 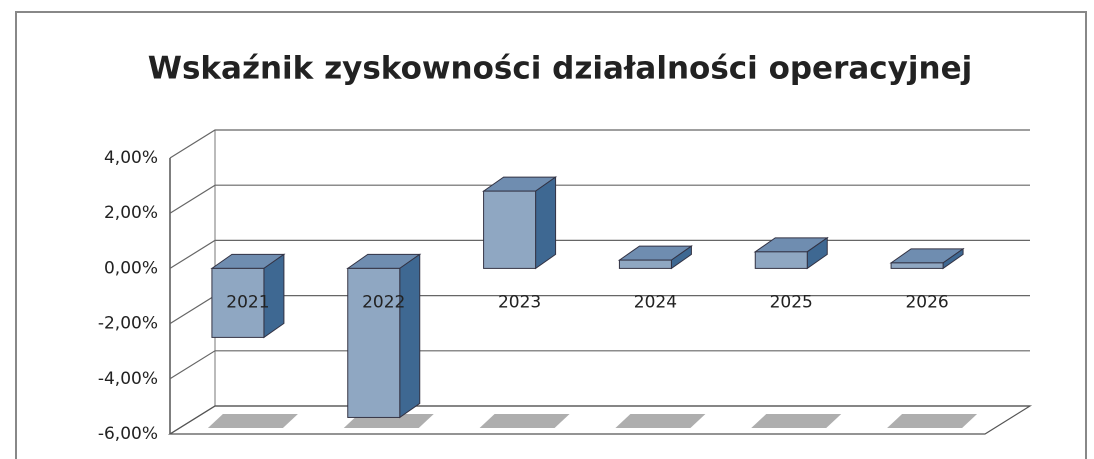 I want to click on y-tick-label: -2,00%, so click(x=128, y=324).